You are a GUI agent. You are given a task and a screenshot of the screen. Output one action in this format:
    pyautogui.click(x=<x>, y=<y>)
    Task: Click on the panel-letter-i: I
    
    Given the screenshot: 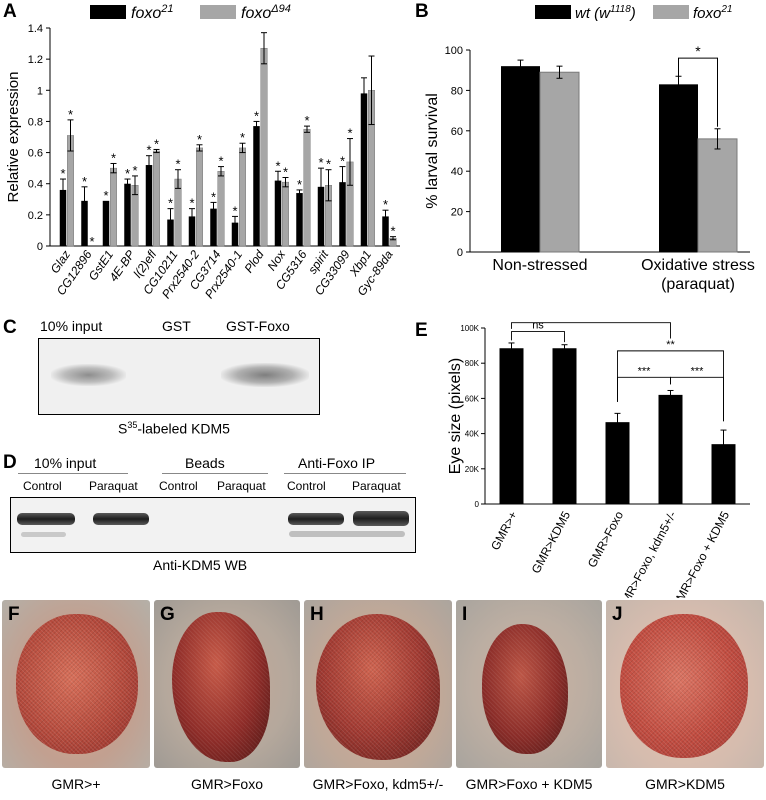 What is the action you would take?
    pyautogui.click(x=465, y=614)
    